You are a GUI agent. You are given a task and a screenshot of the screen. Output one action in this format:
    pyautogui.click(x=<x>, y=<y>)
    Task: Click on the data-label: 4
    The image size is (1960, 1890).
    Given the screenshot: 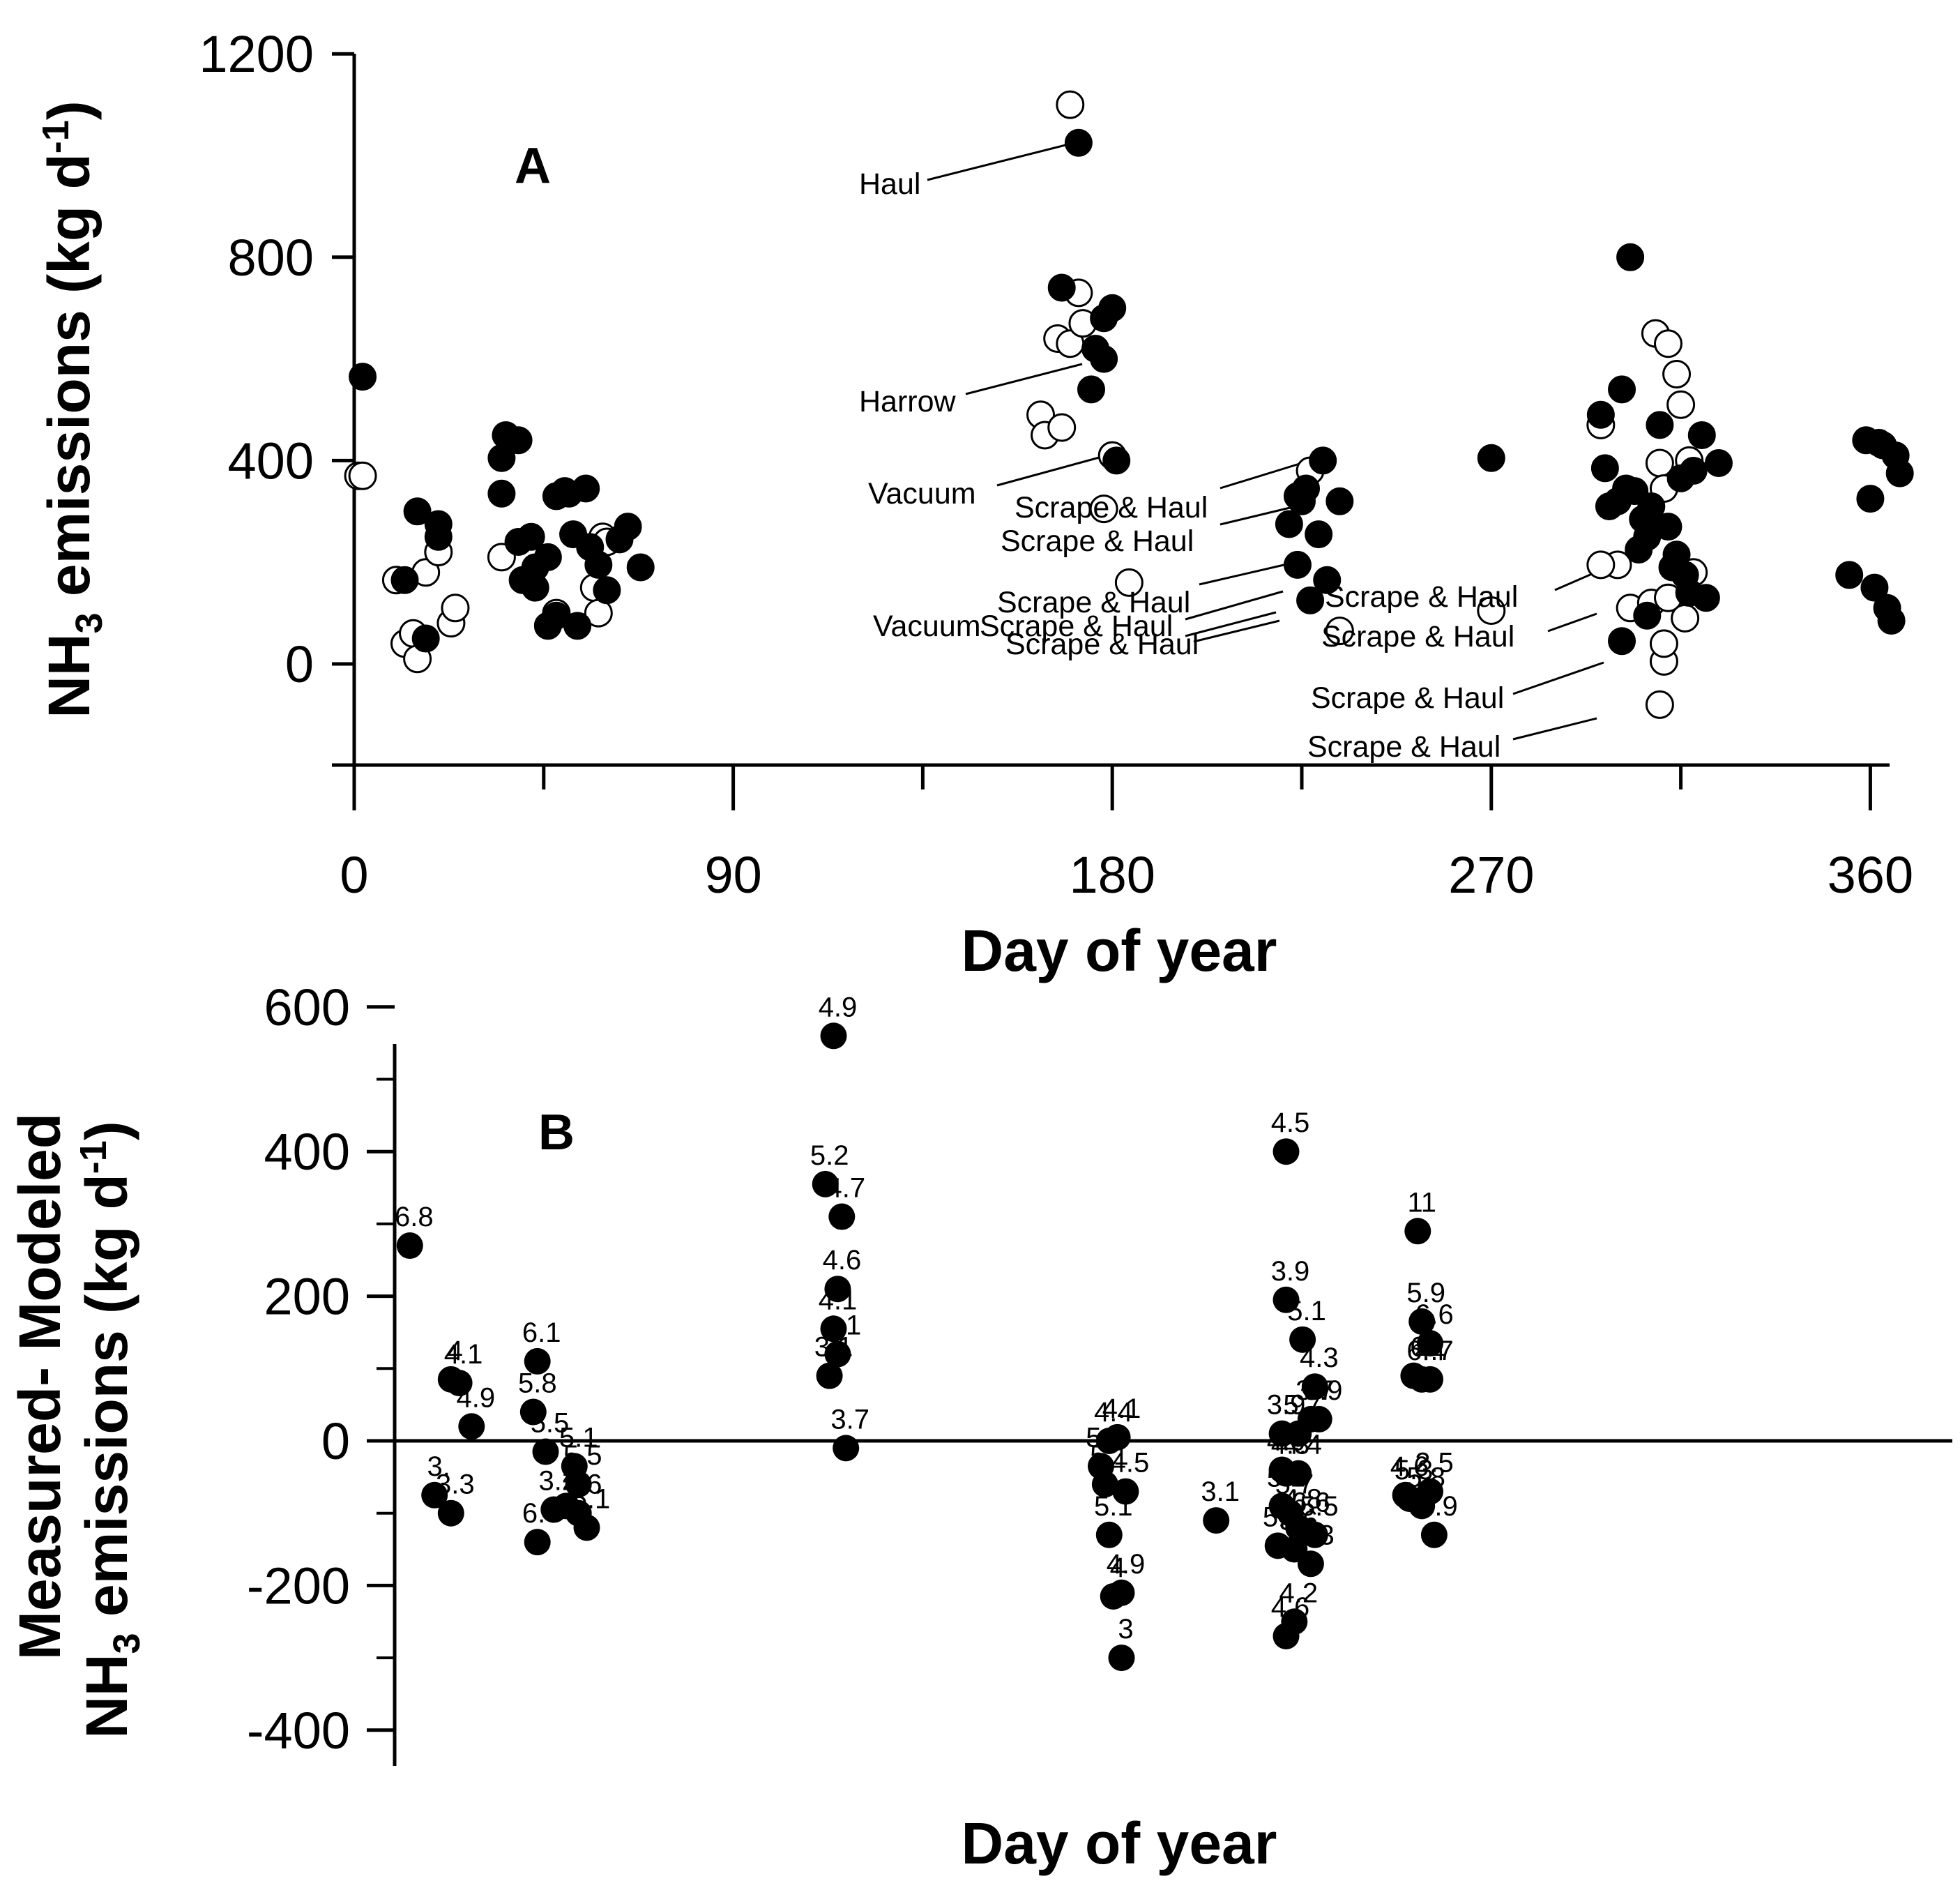 What is the action you would take?
    pyautogui.click(x=1118, y=1568)
    